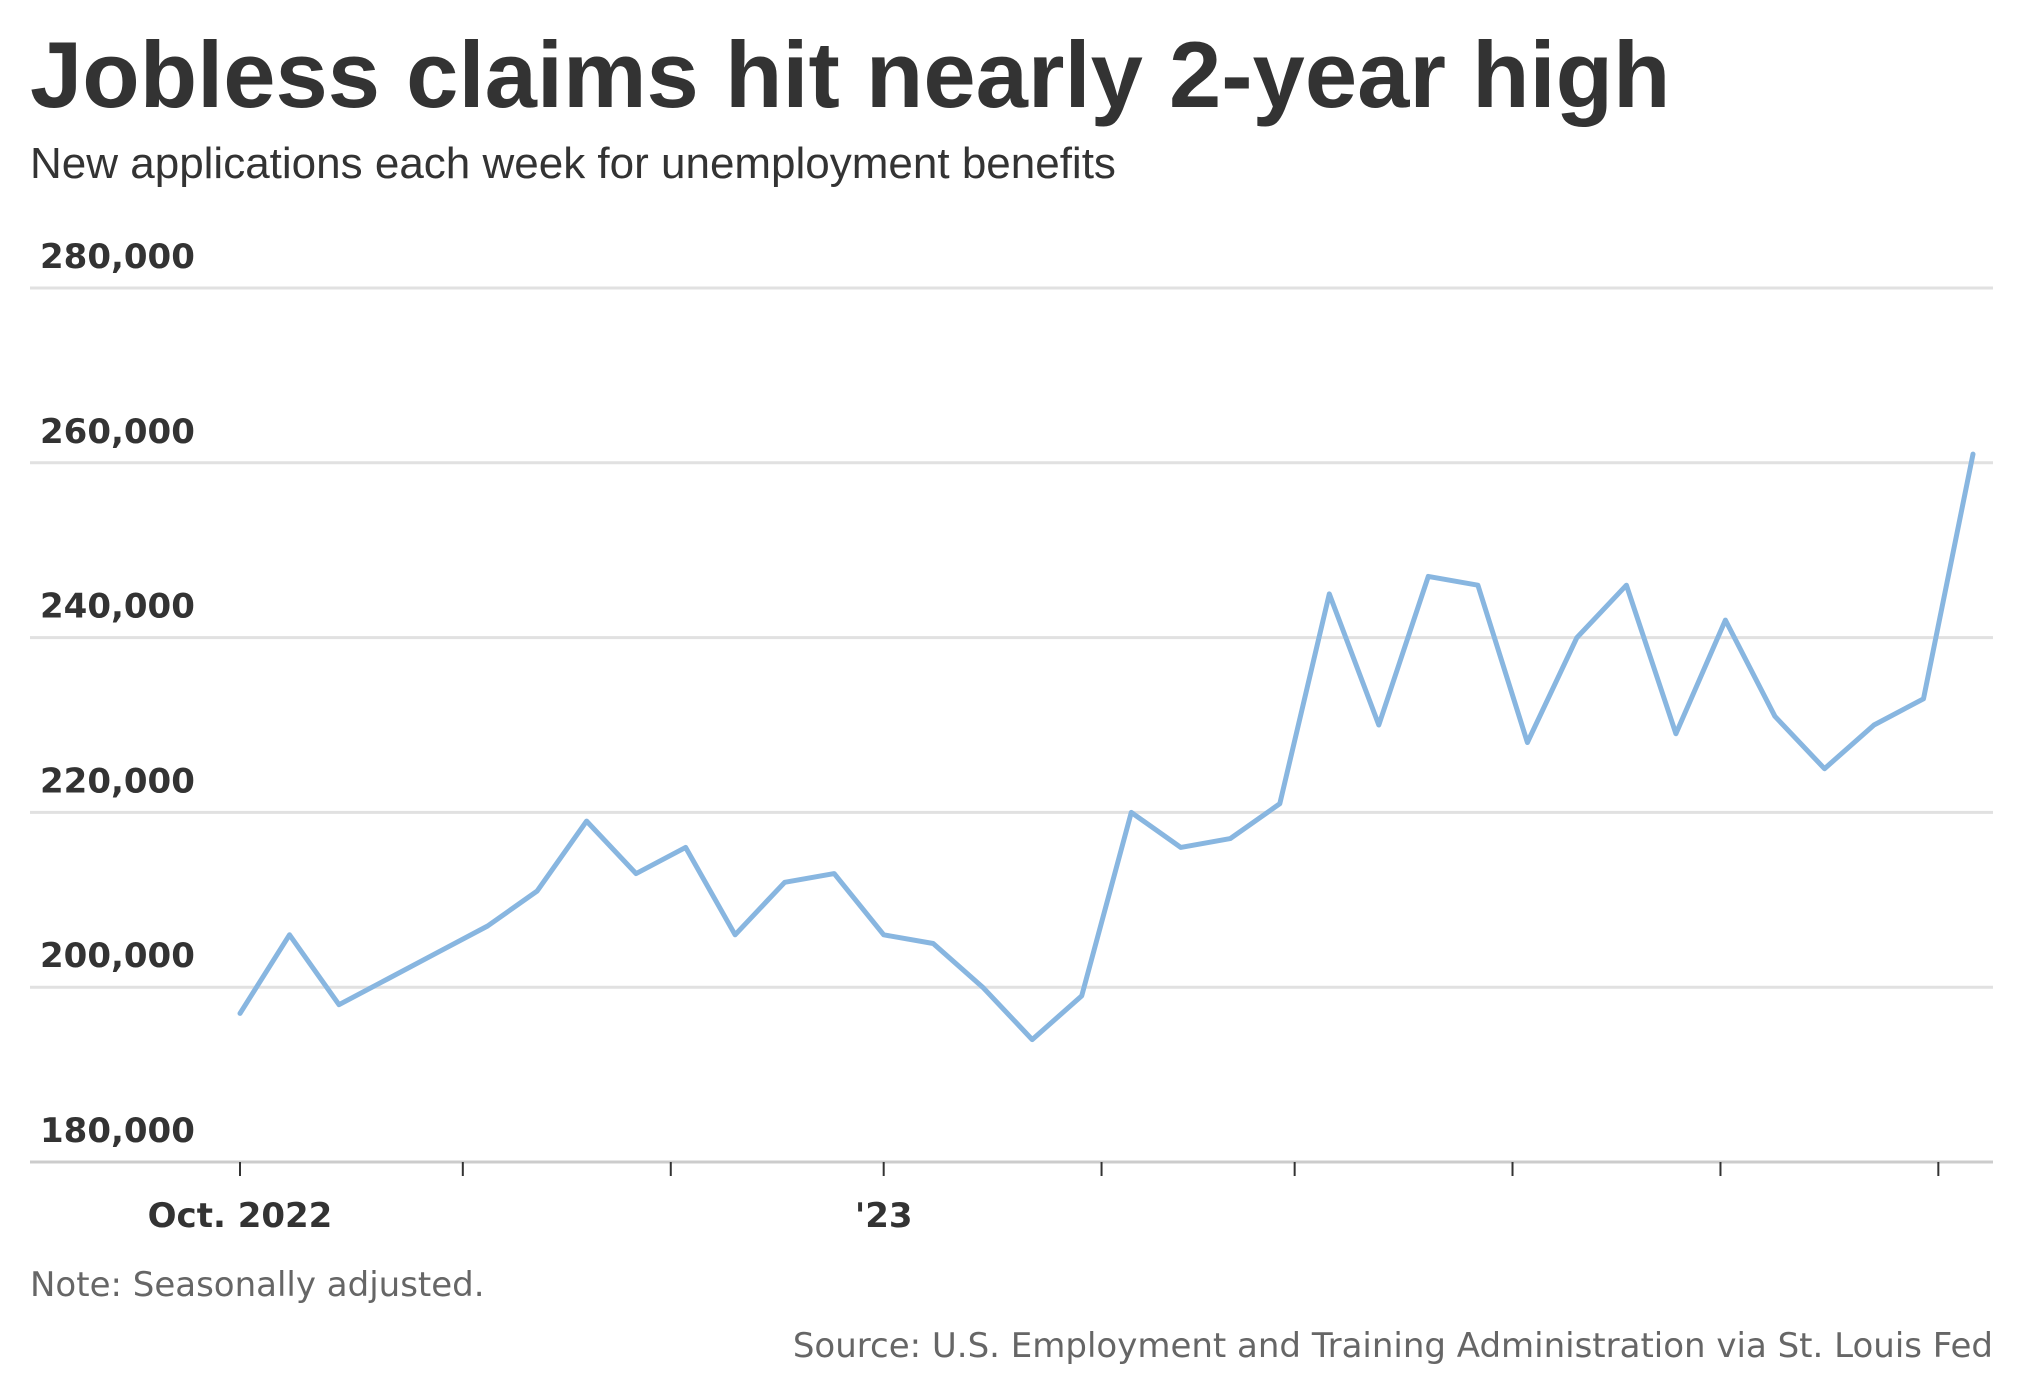 This screenshot has height=1391, width=2023. Describe the element at coordinates (117, 956) in the screenshot. I see `y-tick-label: 200,000` at that location.